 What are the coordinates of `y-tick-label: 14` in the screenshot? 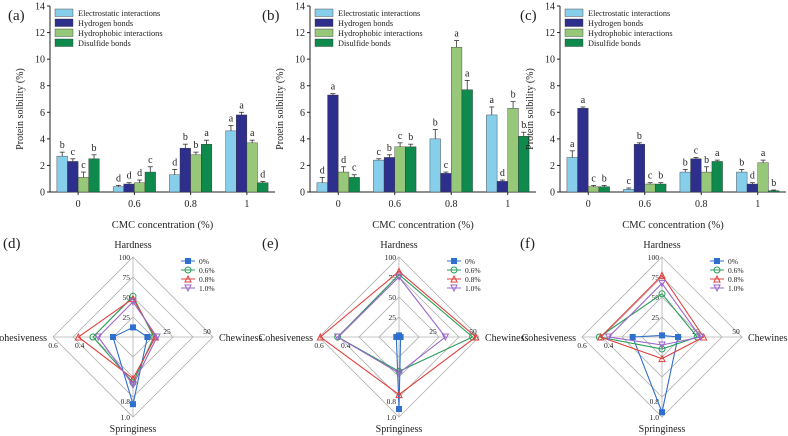 It's located at (40, 7).